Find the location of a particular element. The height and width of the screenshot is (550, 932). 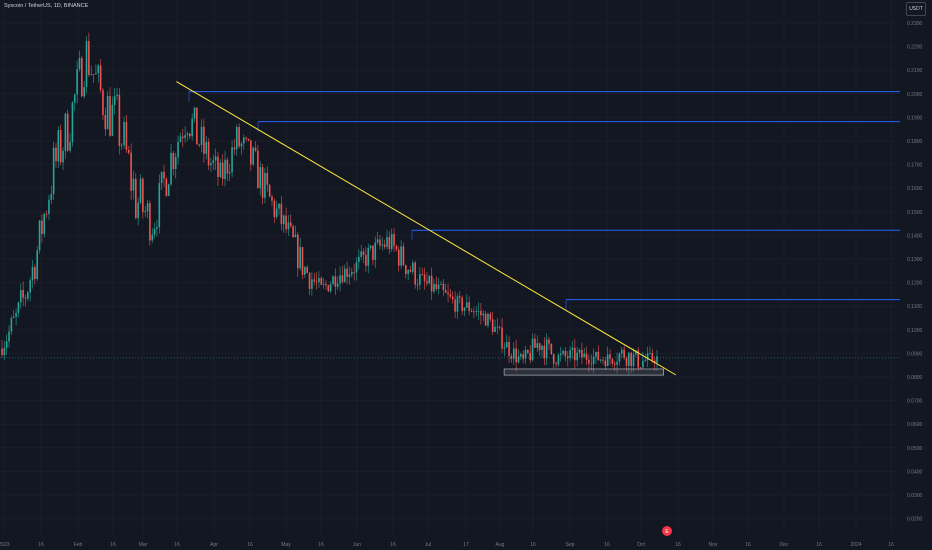

price-tick-label: 0.1900 is located at coordinates (915, 118).